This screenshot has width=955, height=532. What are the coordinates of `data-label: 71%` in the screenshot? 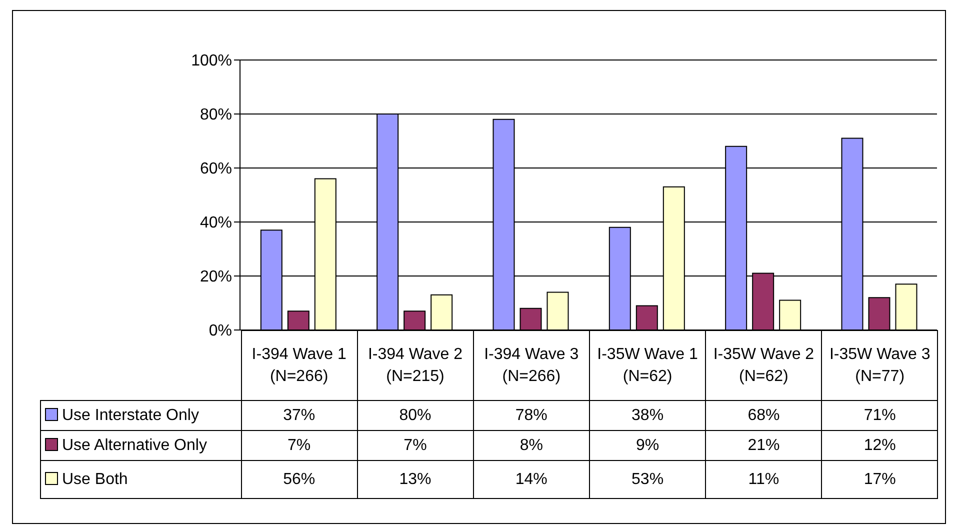 It's located at (880, 415).